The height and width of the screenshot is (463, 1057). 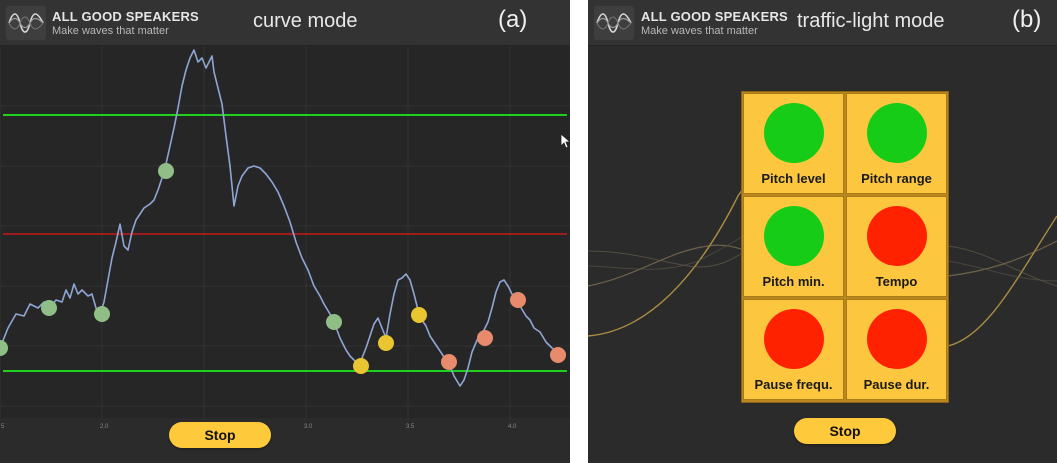 I want to click on panel-label: (b), so click(x=1027, y=19).